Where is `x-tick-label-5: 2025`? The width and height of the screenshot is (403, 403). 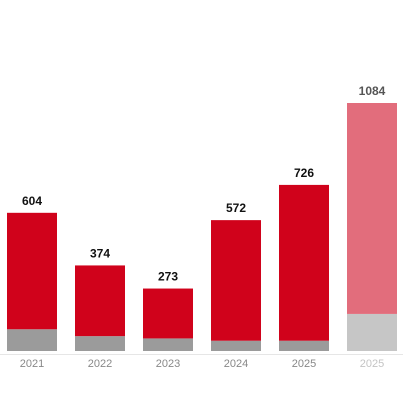
x-tick-label-5: 2025 is located at coordinates (304, 364).